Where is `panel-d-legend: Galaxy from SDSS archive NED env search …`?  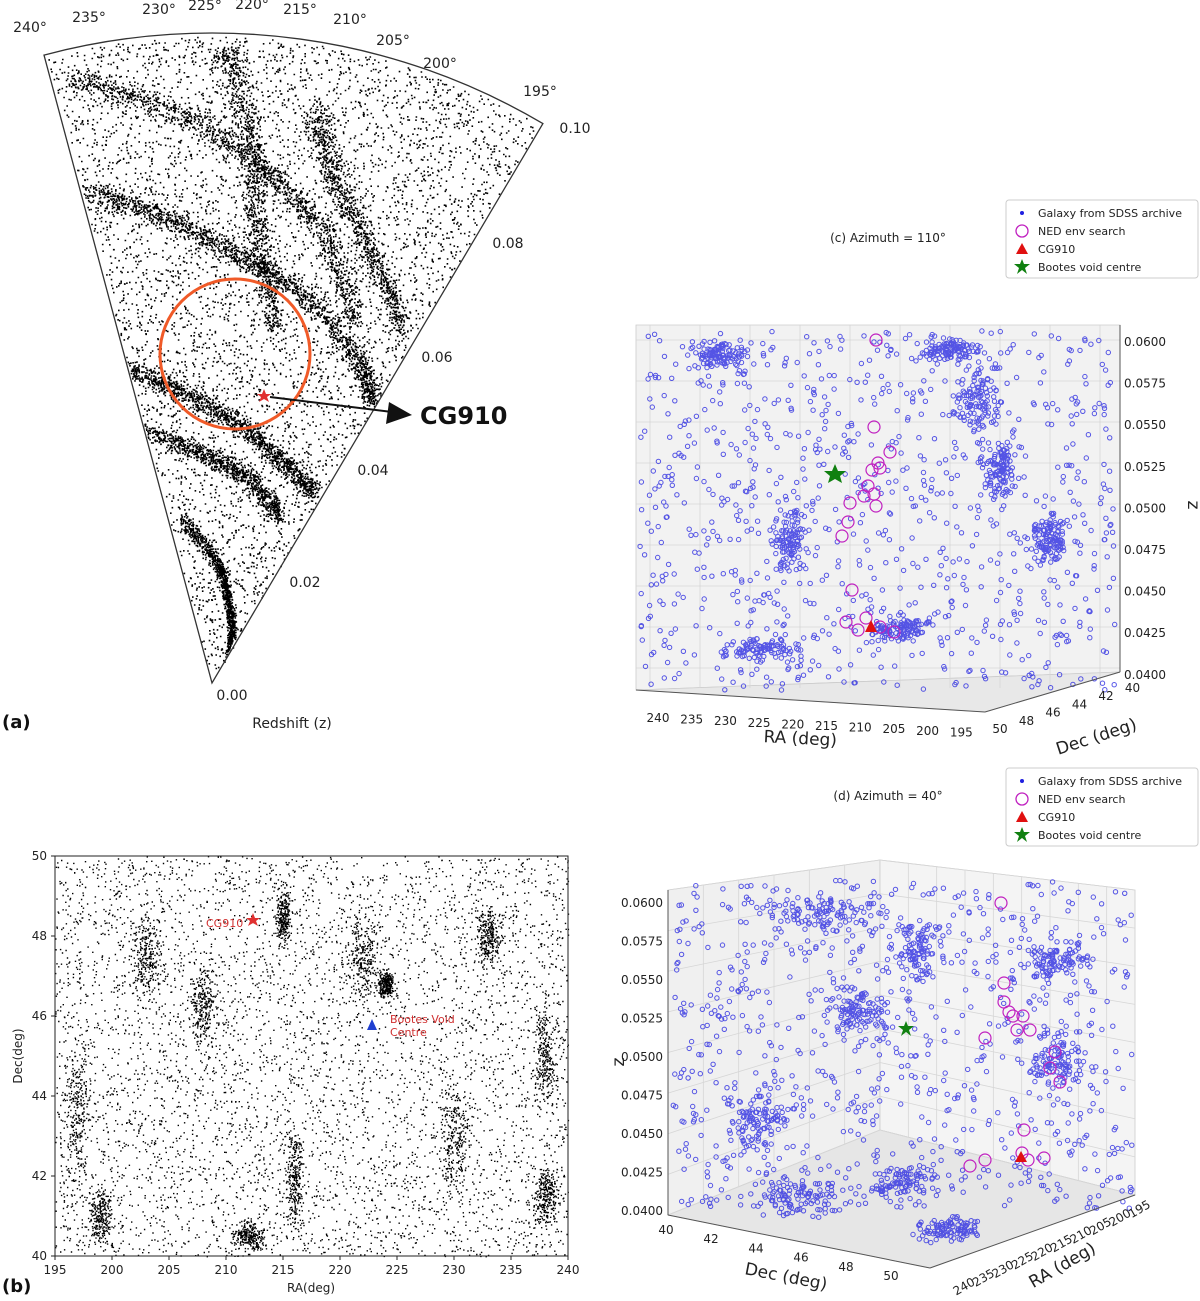 panel-d-legend: Galaxy from SDSS archive NED env search … is located at coordinates (1102, 807).